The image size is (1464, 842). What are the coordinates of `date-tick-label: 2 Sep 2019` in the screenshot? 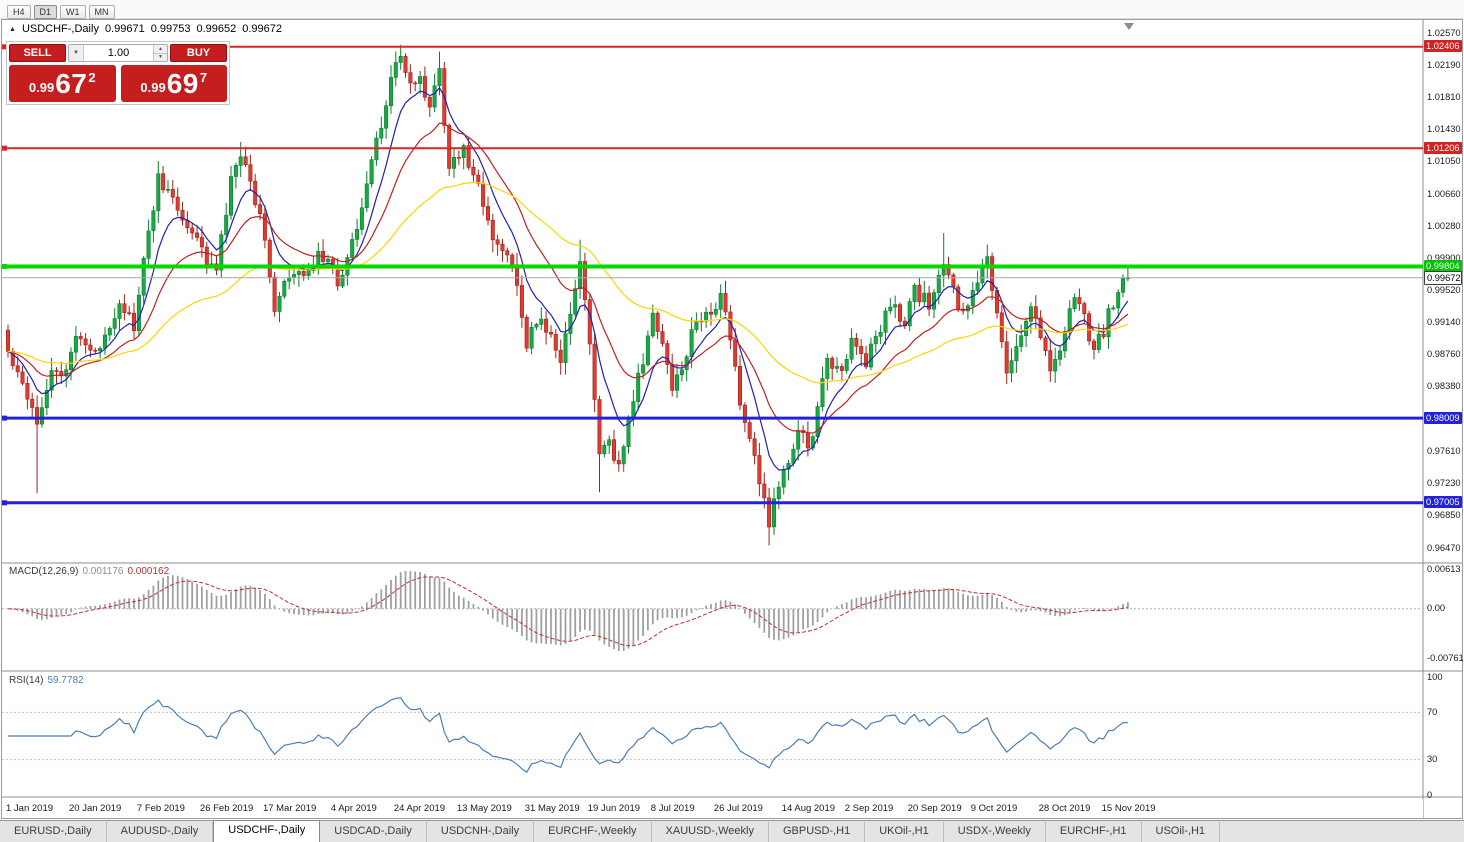 It's located at (869, 808).